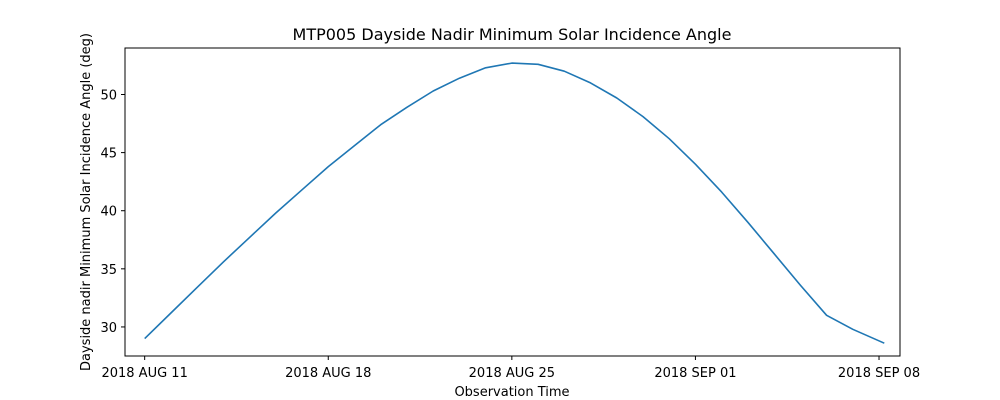 The height and width of the screenshot is (400, 1000). I want to click on x-tick-label: 2018 AUG 11, so click(144, 373).